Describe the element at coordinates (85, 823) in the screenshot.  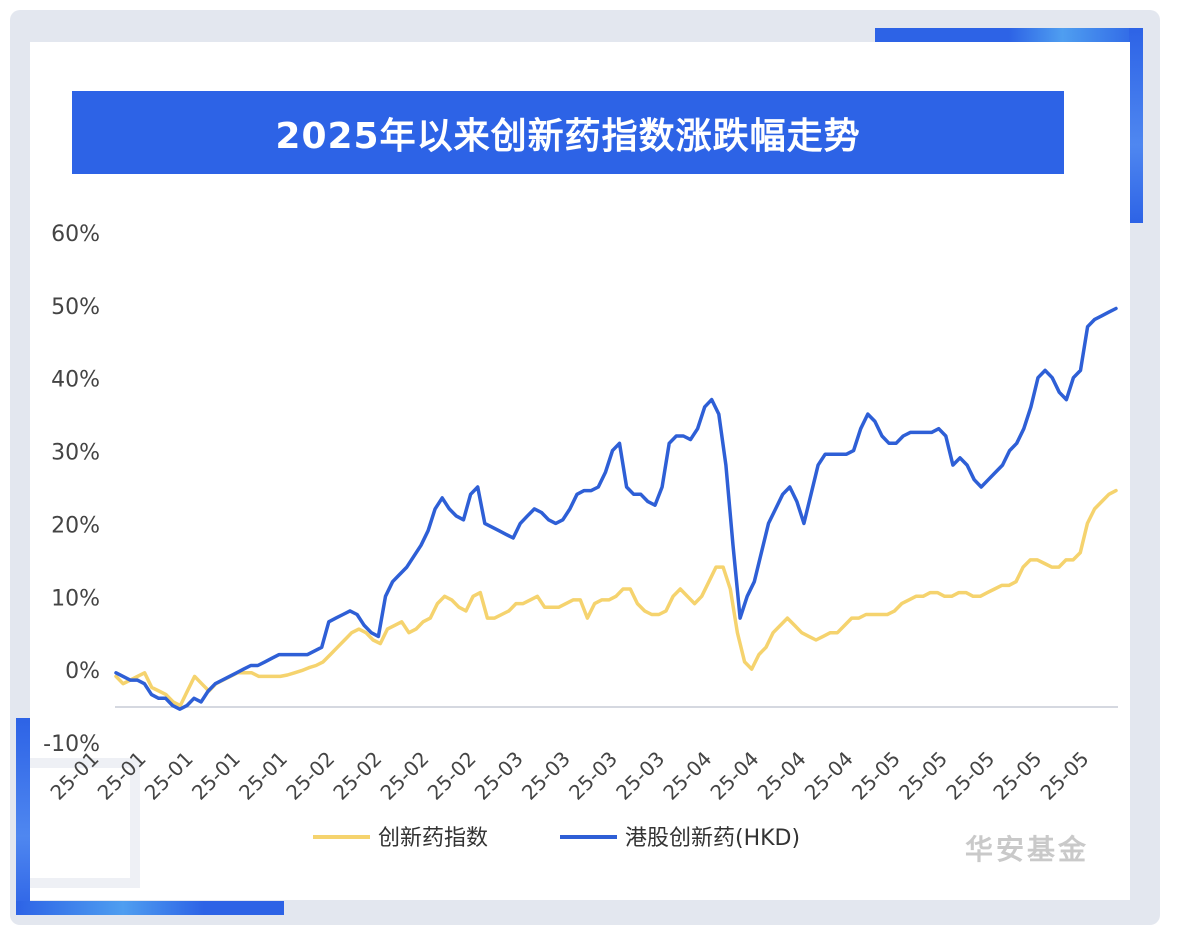
I see `corner-square-deco` at that location.